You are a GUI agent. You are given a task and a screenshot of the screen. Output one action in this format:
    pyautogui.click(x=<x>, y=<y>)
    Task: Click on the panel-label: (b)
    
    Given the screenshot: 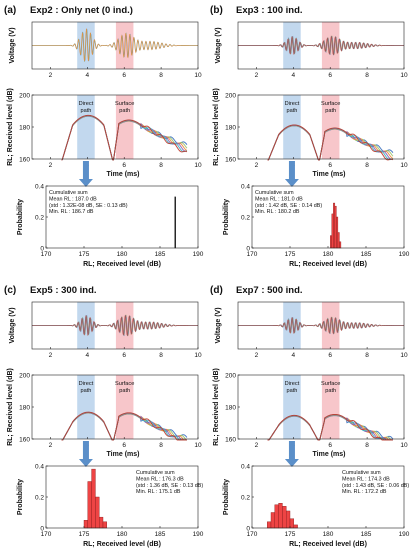 What is the action you would take?
    pyautogui.click(x=216, y=10)
    